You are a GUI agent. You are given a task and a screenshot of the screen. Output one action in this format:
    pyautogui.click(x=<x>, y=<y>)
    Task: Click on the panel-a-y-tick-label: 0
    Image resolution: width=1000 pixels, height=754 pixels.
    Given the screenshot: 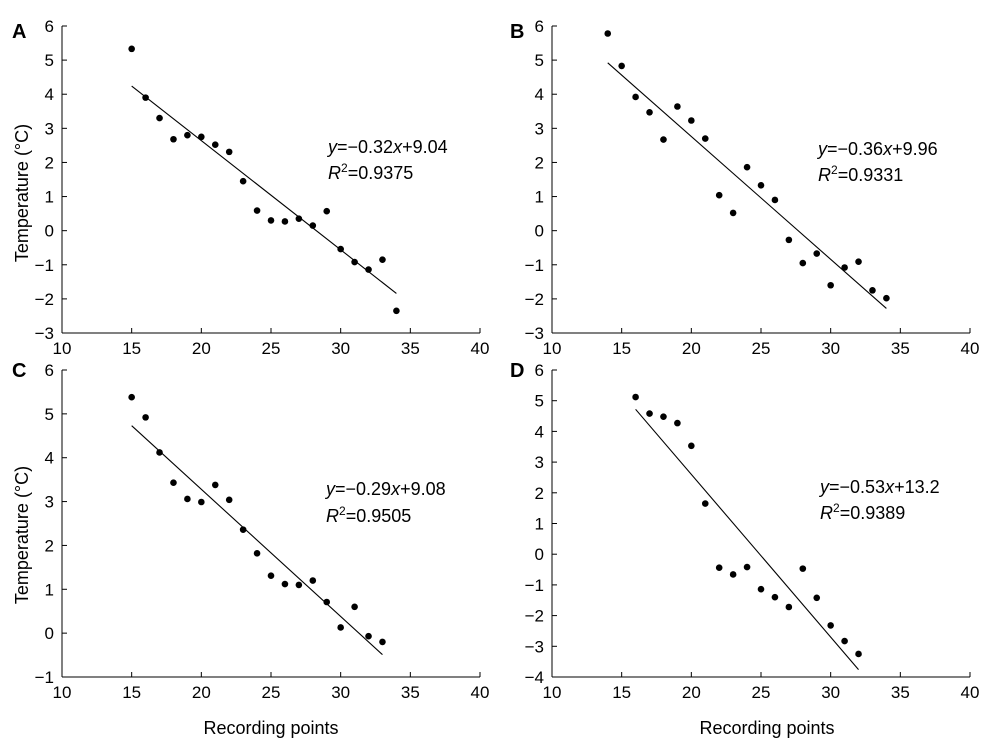 What is the action you would take?
    pyautogui.click(x=49, y=231)
    